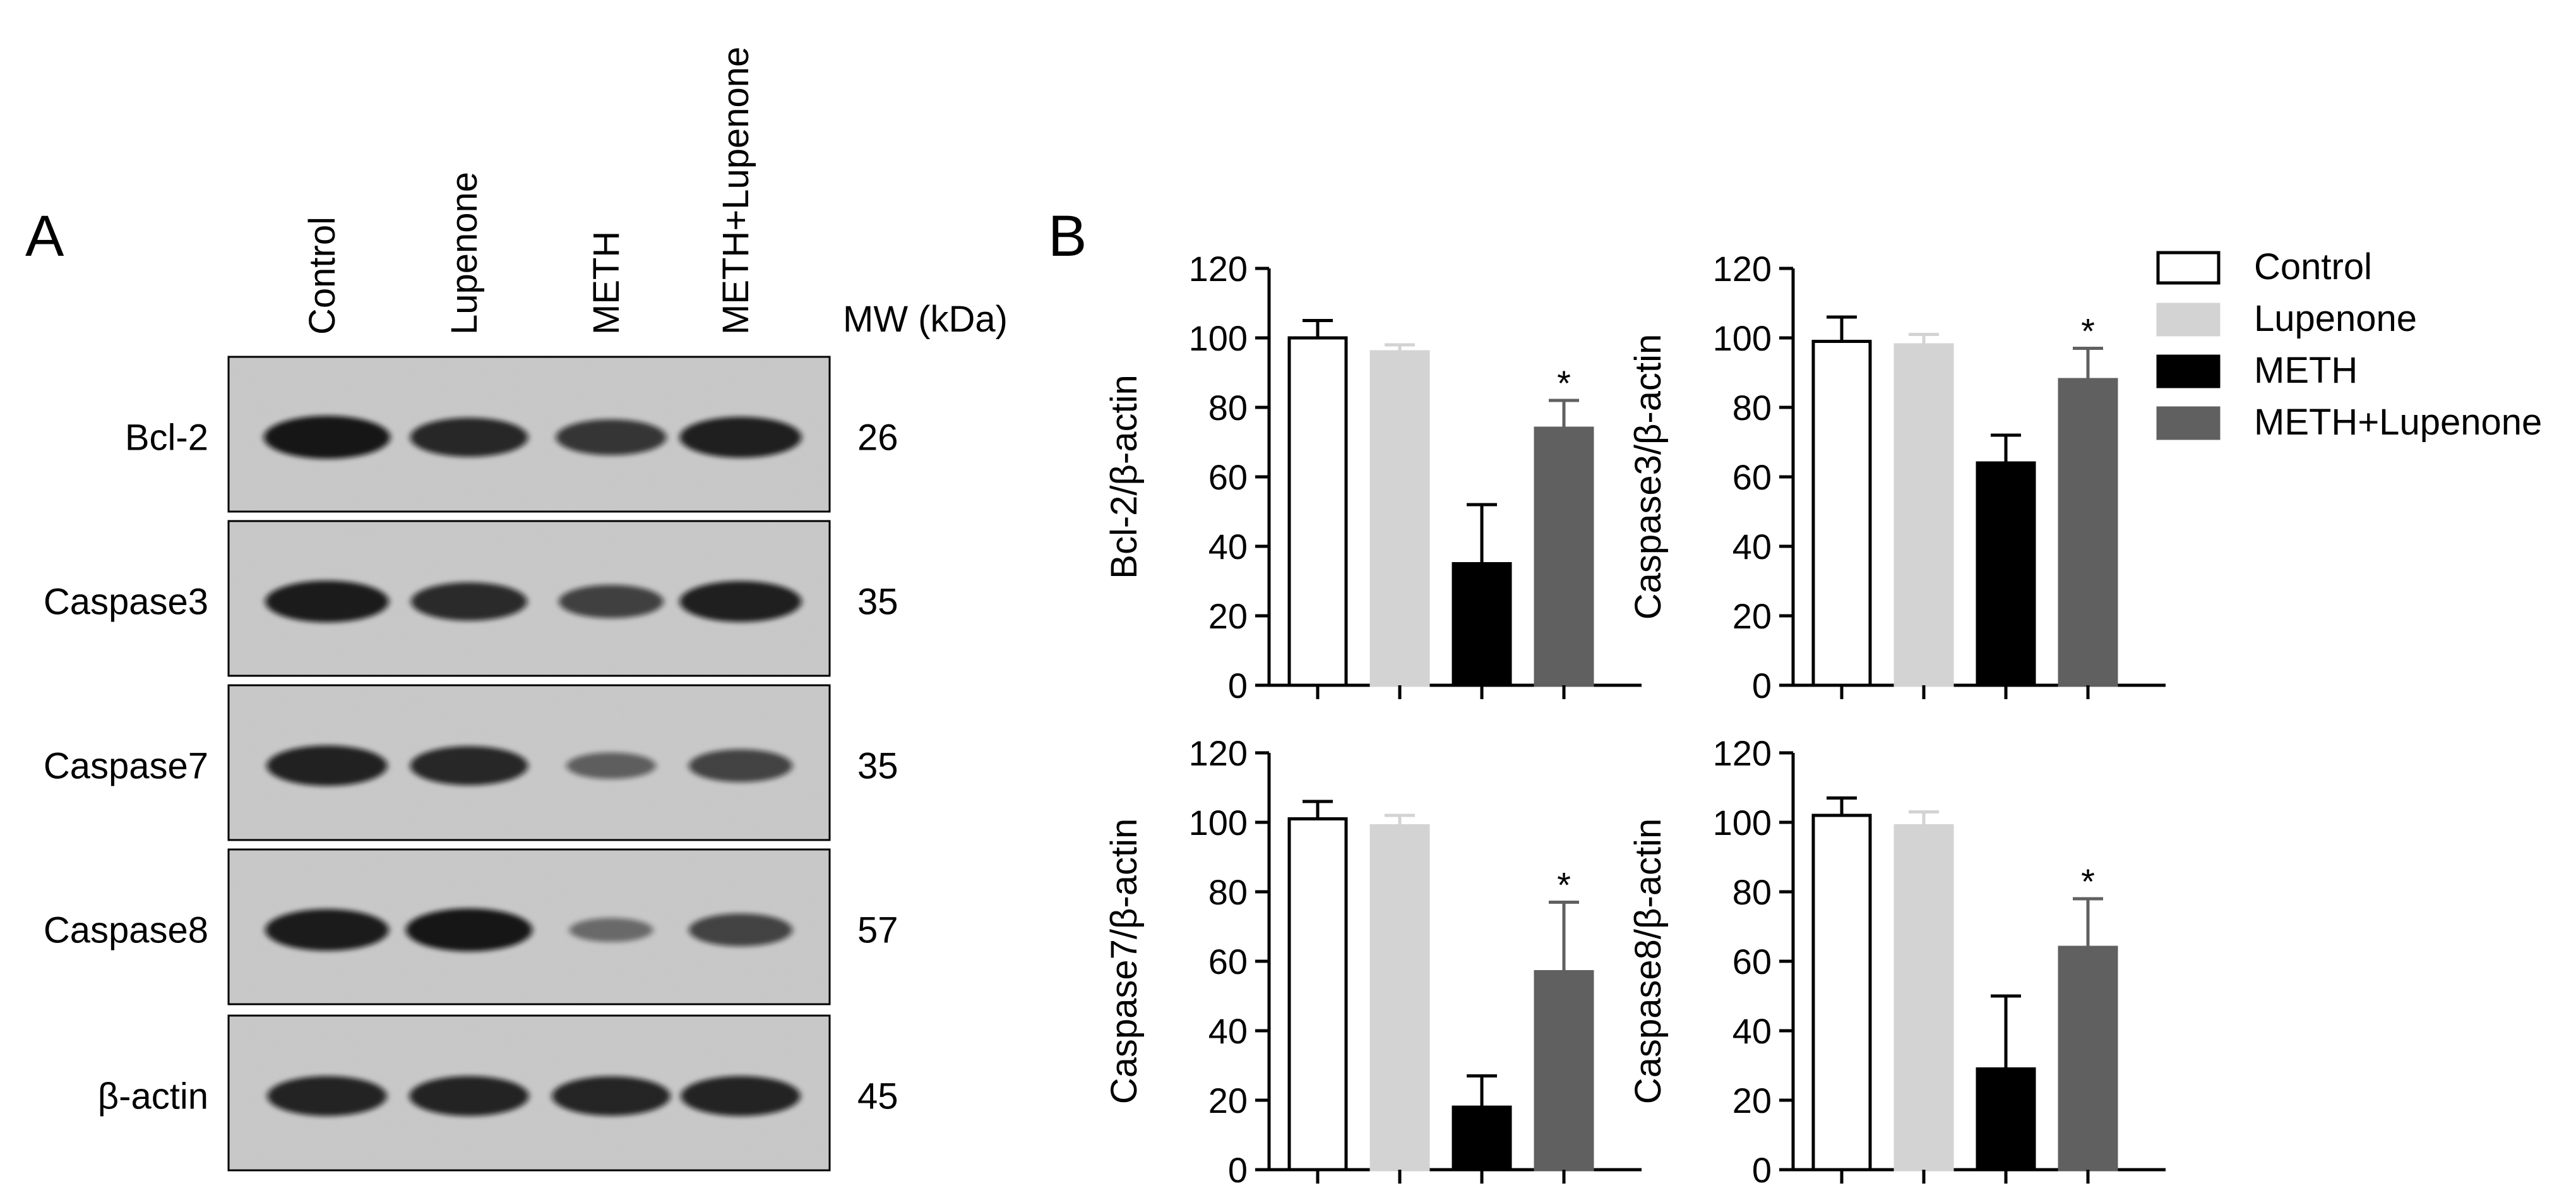  Describe the element at coordinates (1124, 961) in the screenshot. I see `y-axis-label: Caspase7/β-actin` at that location.